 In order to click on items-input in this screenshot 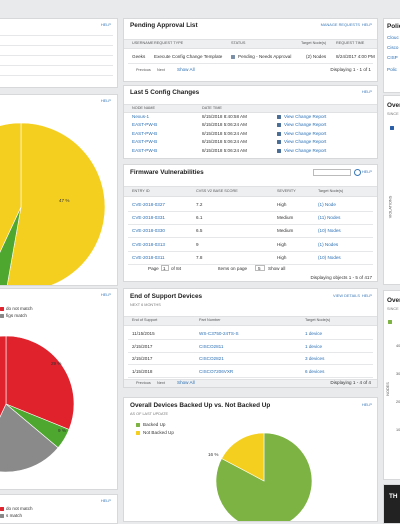, I will do `click(260, 268)`.